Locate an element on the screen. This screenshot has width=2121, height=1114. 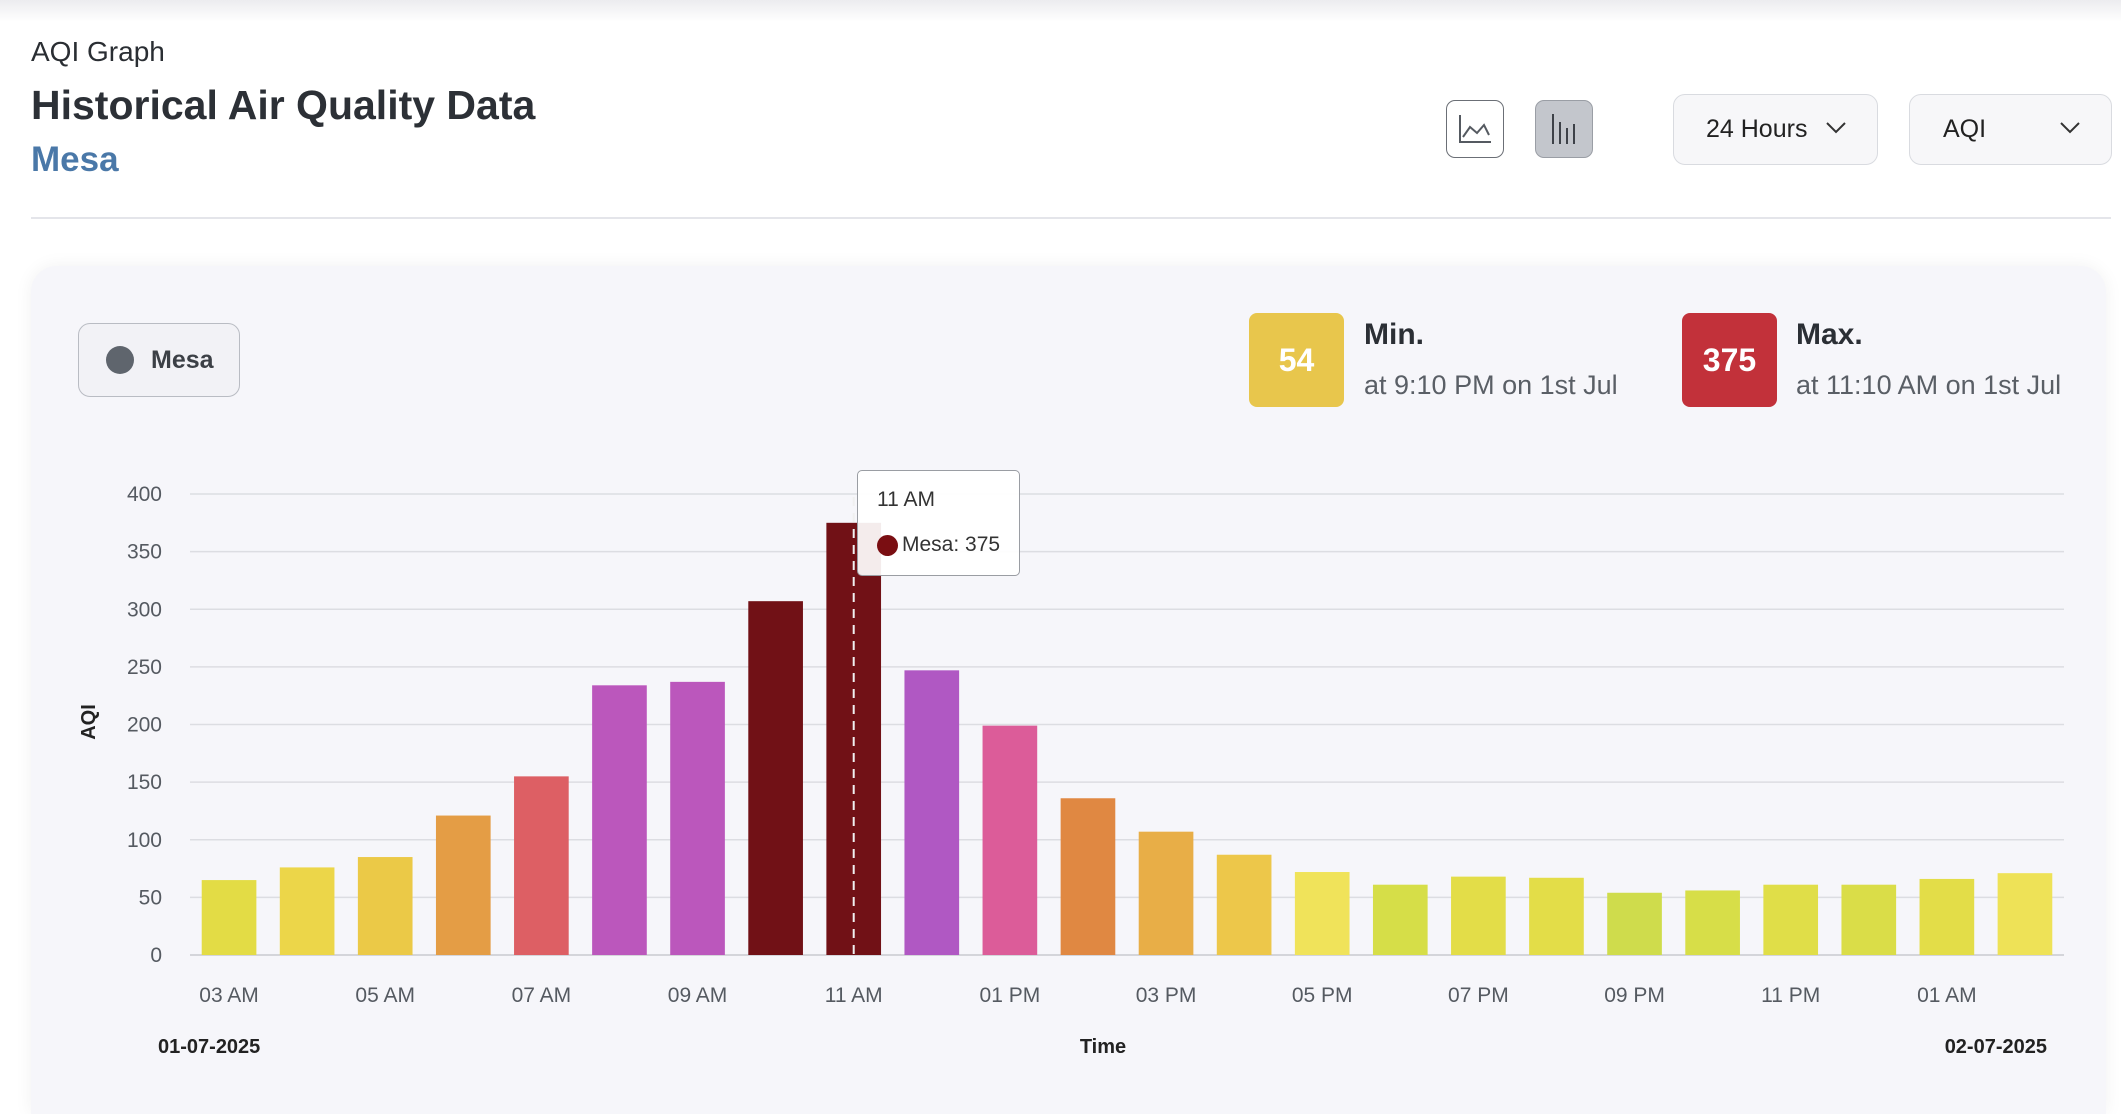
metric-value: AQI is located at coordinates (1965, 129).